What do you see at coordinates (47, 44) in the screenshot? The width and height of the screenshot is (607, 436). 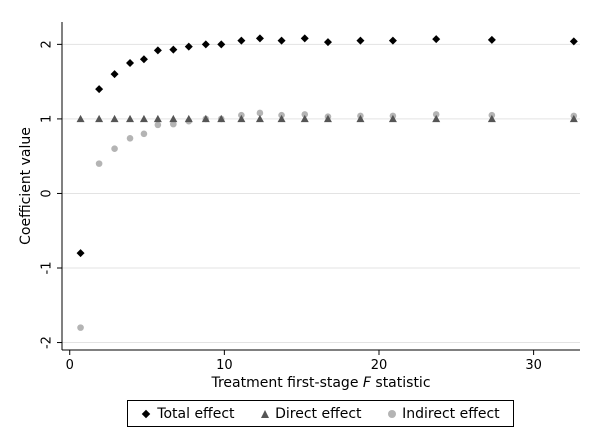 I see `y-tick-label: 2` at bounding box center [47, 44].